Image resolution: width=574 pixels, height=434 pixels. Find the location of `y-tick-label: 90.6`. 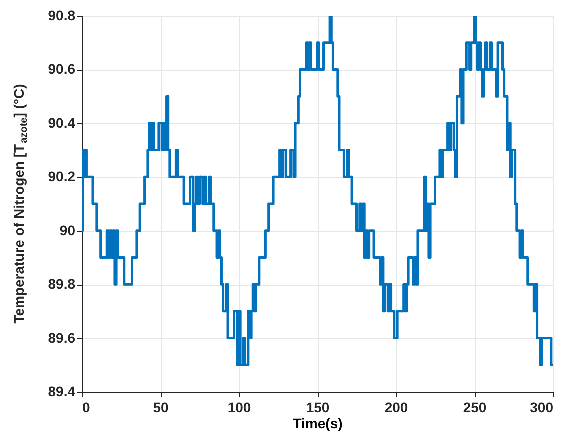

y-tick-label: 90.6 is located at coordinates (62, 69).